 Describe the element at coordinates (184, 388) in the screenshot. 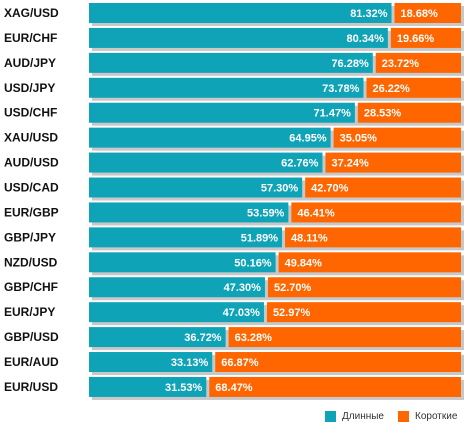

I see `value-label-long: 31.53%` at that location.